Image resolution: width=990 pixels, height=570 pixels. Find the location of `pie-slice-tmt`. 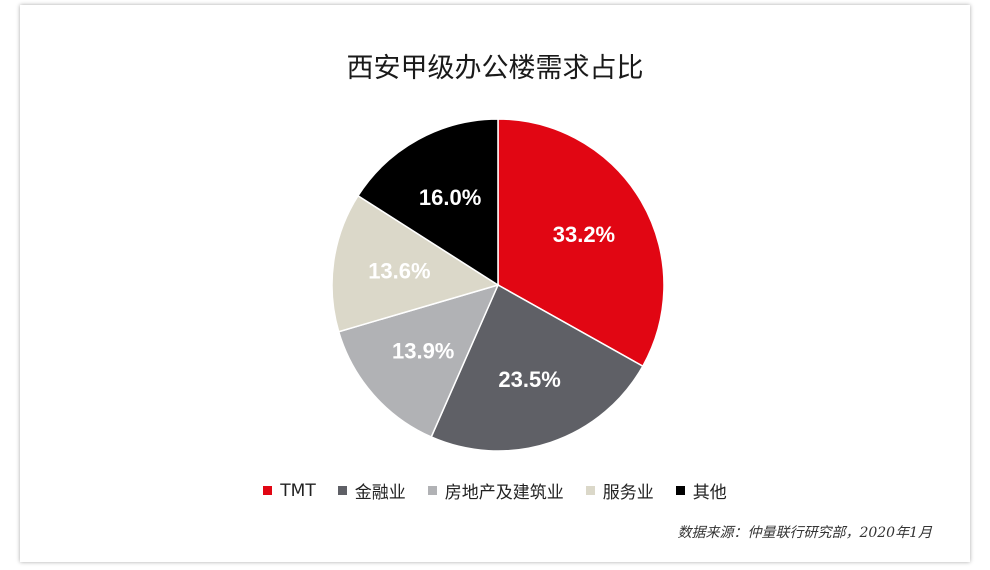

pie-slice-tmt is located at coordinates (581, 243).